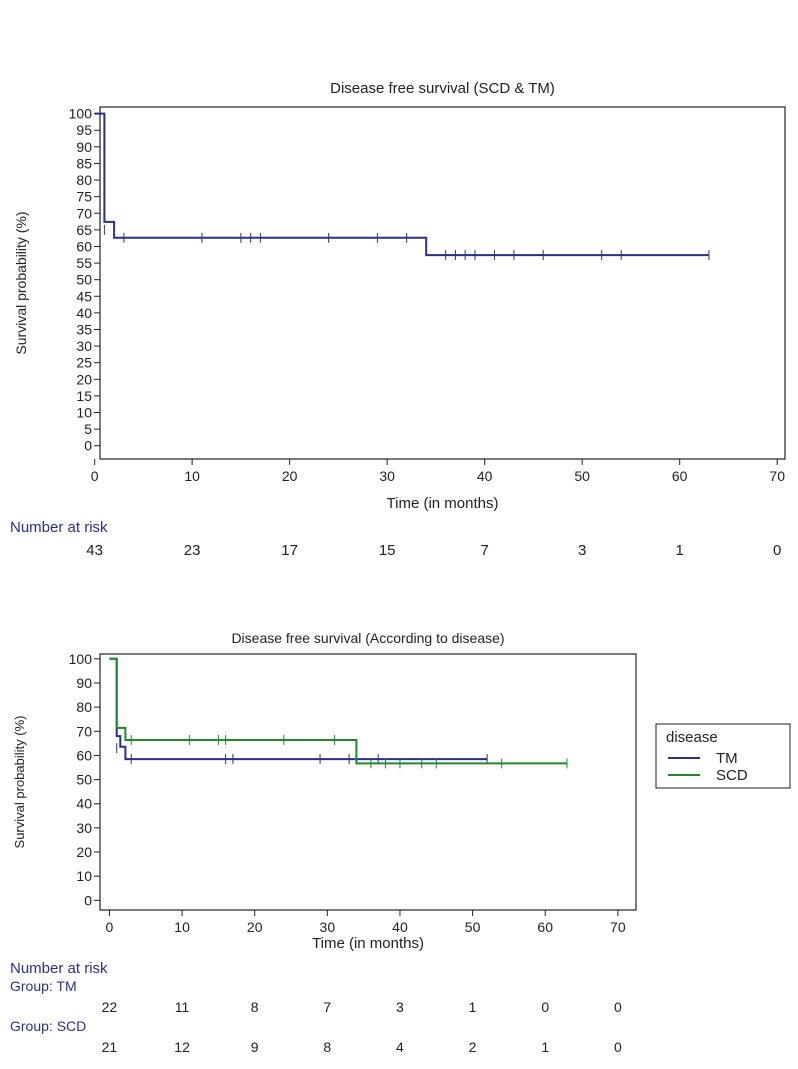 The width and height of the screenshot is (798, 1069). Describe the element at coordinates (692, 737) in the screenshot. I see `legend-title: disease` at that location.